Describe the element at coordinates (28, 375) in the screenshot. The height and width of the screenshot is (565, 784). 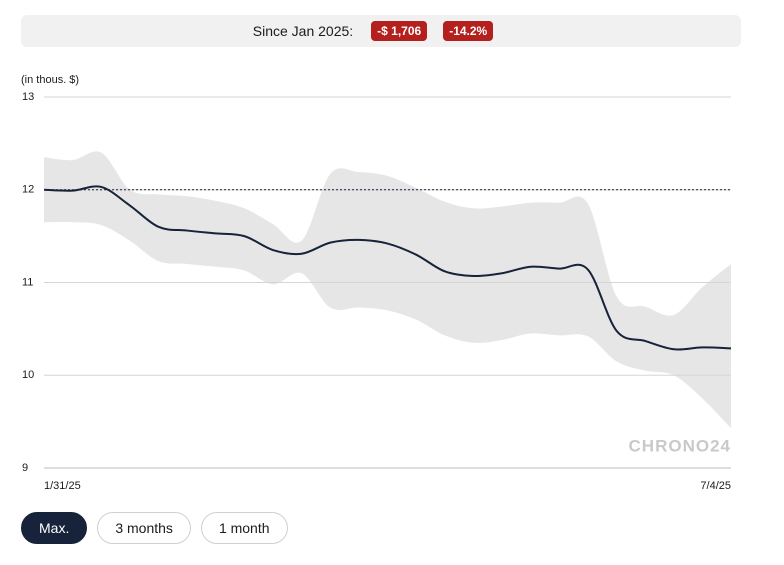
I see `y-tick-label: 10` at that location.